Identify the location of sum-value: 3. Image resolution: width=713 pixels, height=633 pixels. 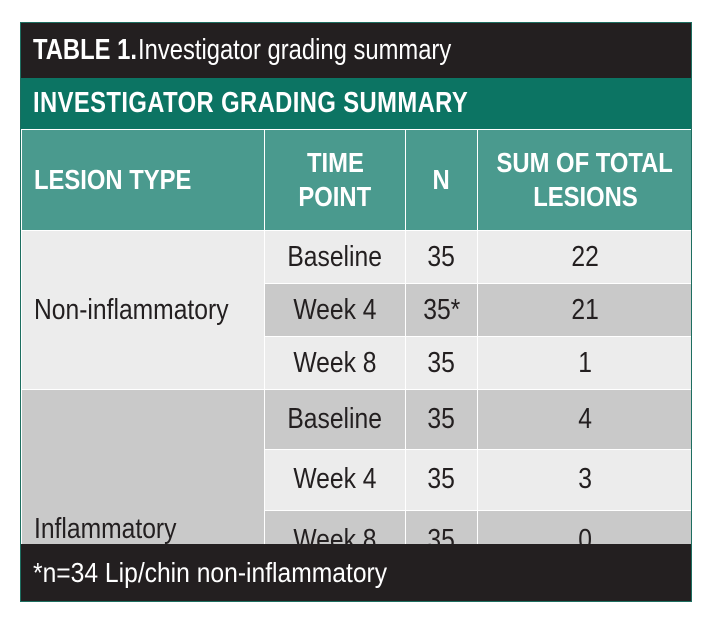
(585, 479).